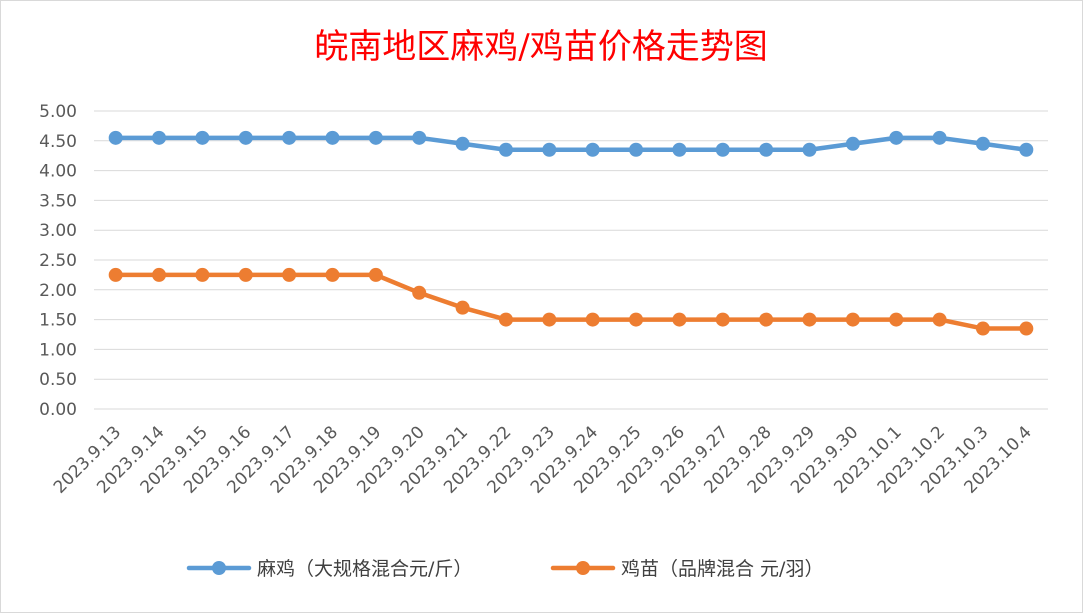  I want to click on y-tick-label: 2.00, so click(58, 291).